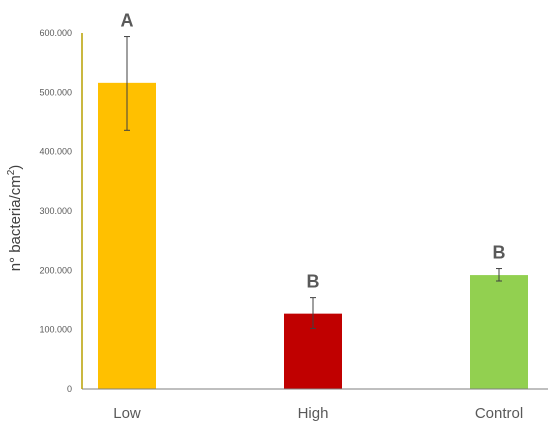  What do you see at coordinates (15, 218) in the screenshot?
I see `y-axis-label: n° bacteria/cm2)` at bounding box center [15, 218].